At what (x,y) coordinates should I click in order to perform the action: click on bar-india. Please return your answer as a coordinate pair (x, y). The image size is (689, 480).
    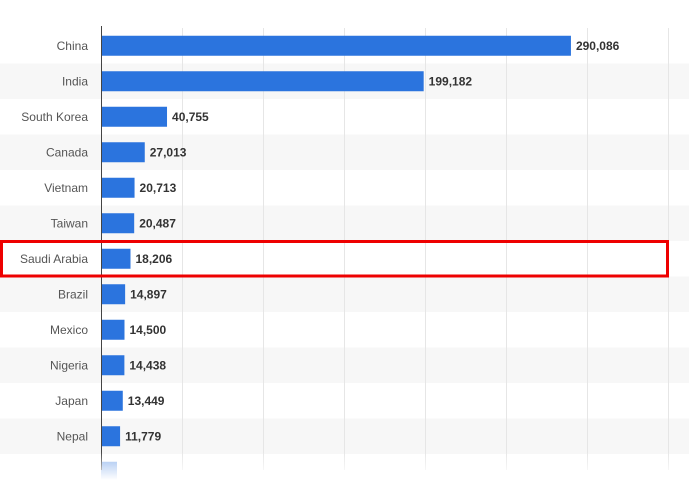
    Looking at the image, I should click on (262, 81).